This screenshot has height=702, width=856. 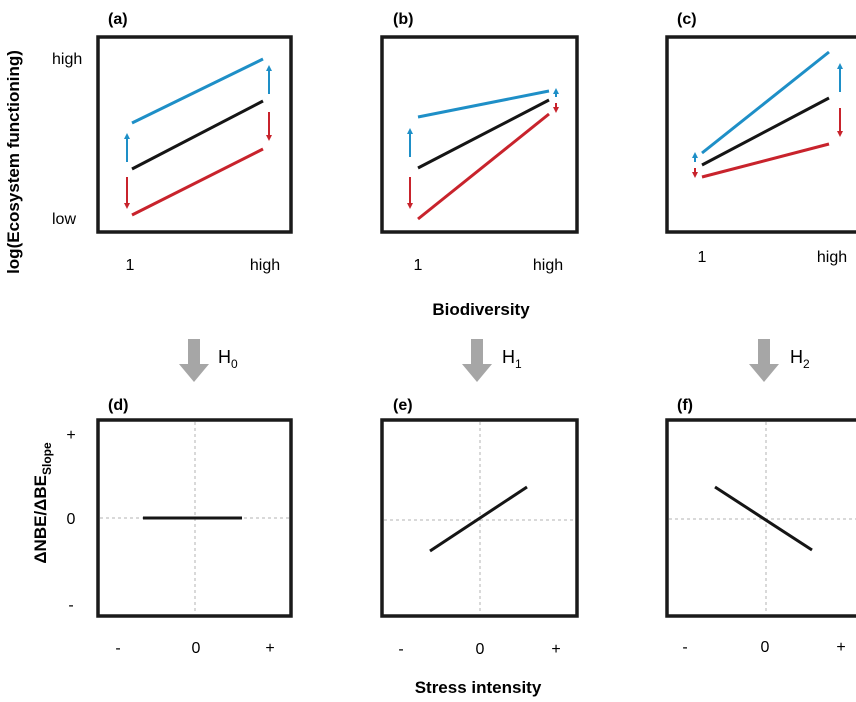 I want to click on panel-d: (d) - 0 +, so click(x=194, y=527).